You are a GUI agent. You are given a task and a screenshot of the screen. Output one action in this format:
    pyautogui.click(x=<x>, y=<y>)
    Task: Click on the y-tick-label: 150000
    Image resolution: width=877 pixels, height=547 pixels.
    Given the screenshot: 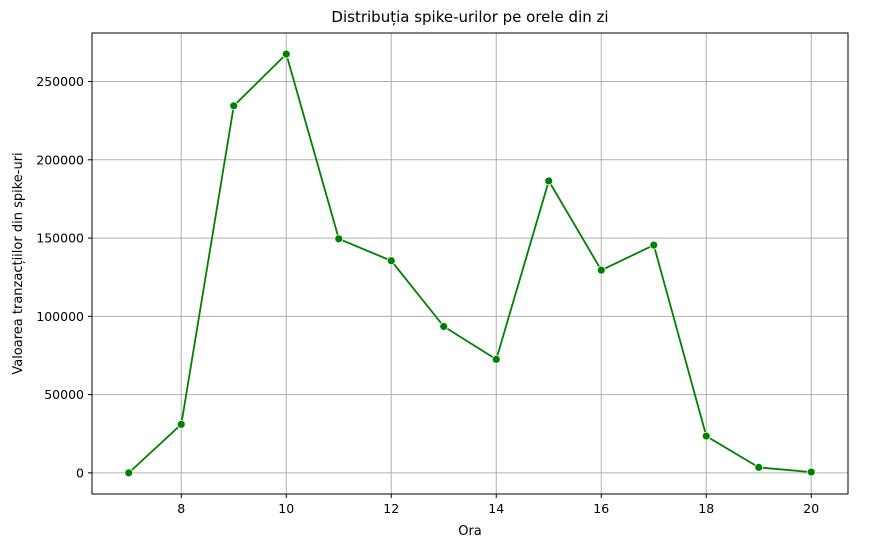 What is the action you would take?
    pyautogui.click(x=60, y=238)
    